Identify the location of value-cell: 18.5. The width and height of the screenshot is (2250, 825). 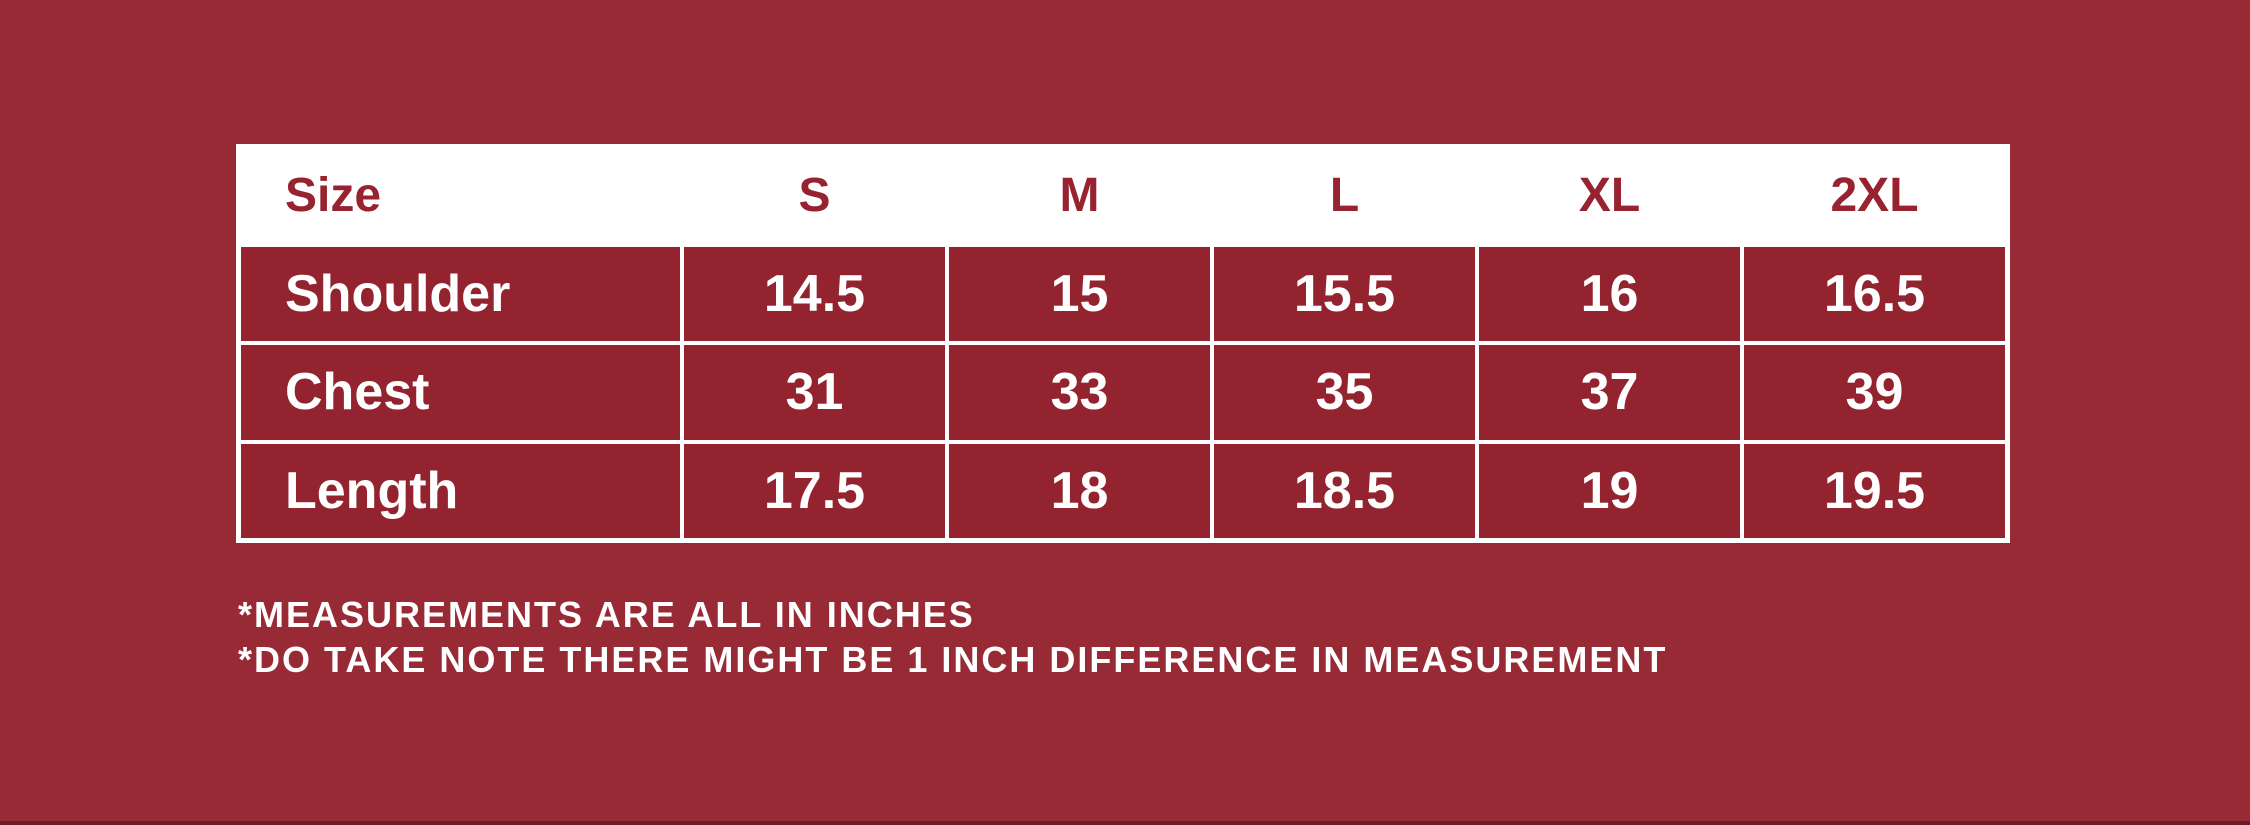
(1344, 490).